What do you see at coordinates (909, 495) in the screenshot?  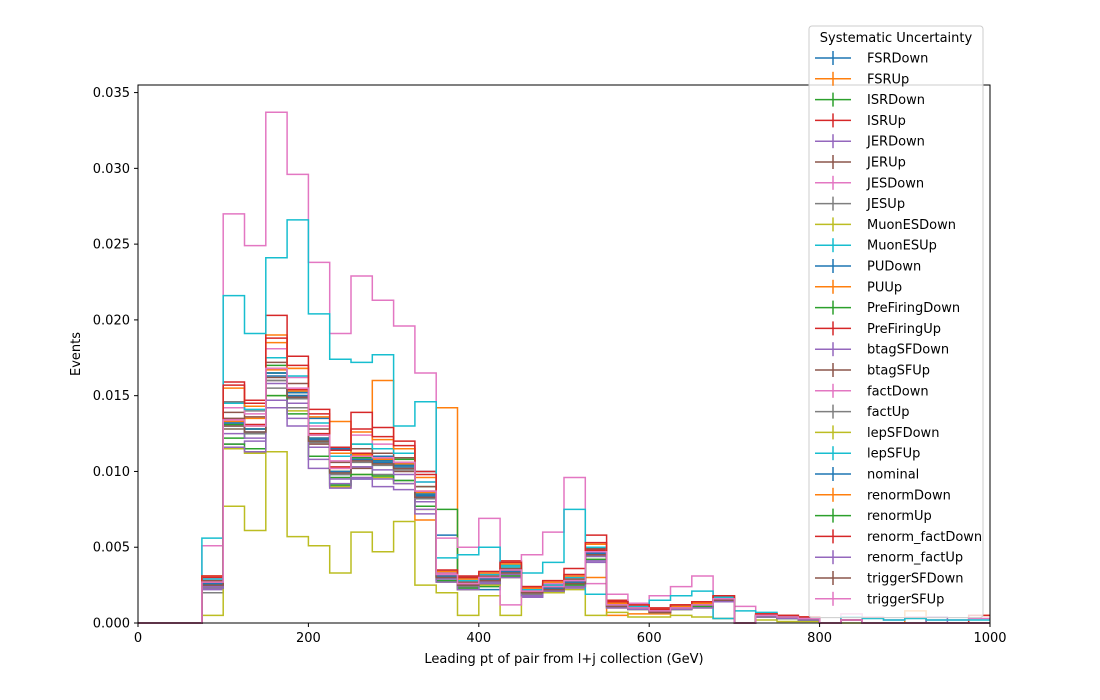 I see `legend-label: renormDown` at bounding box center [909, 495].